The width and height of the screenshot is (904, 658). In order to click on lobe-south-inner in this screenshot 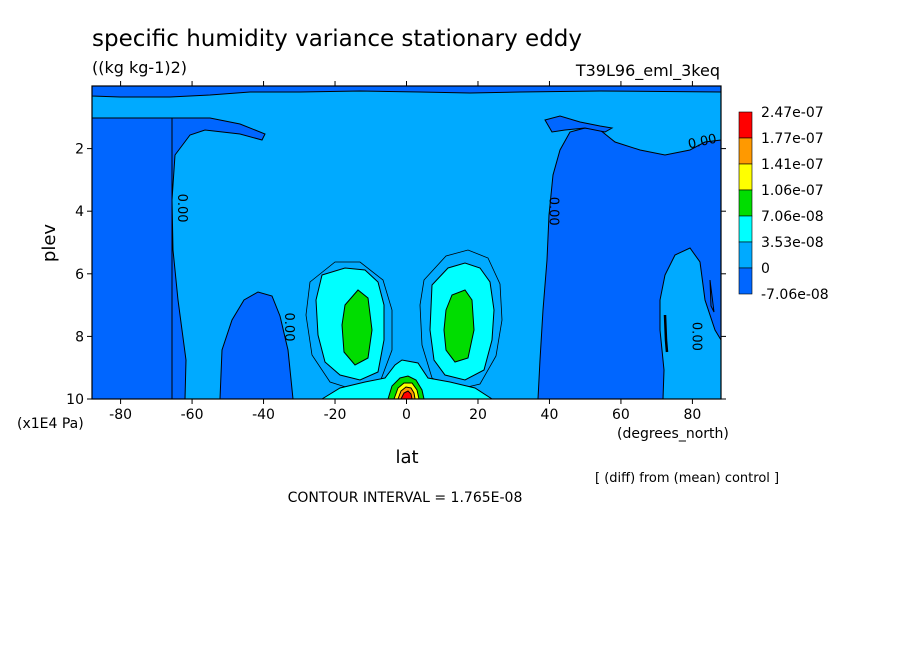, I will do `click(357, 327)`.